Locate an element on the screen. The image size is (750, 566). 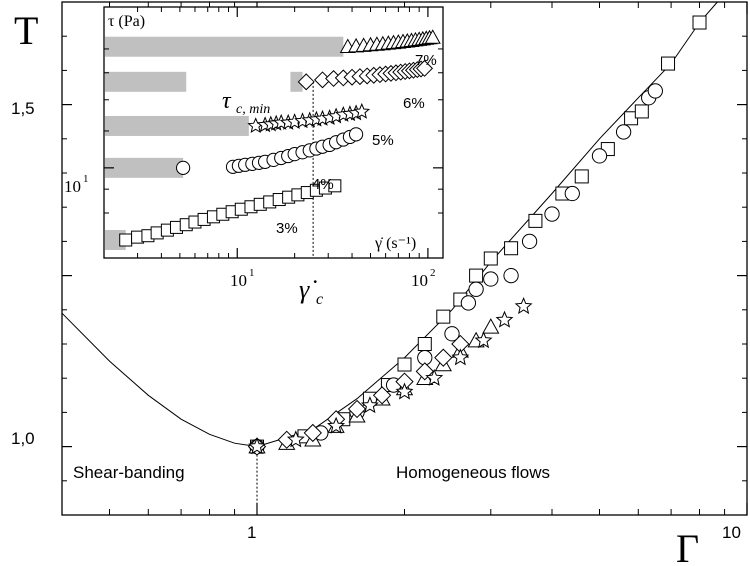
inset-series-label-7pct: 7% is located at coordinates (426, 60).